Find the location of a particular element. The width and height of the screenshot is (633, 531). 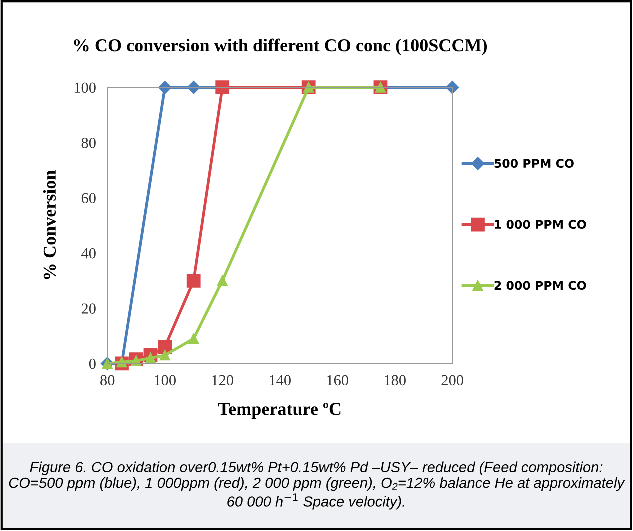

x-tick-label: 80 is located at coordinates (107, 380).